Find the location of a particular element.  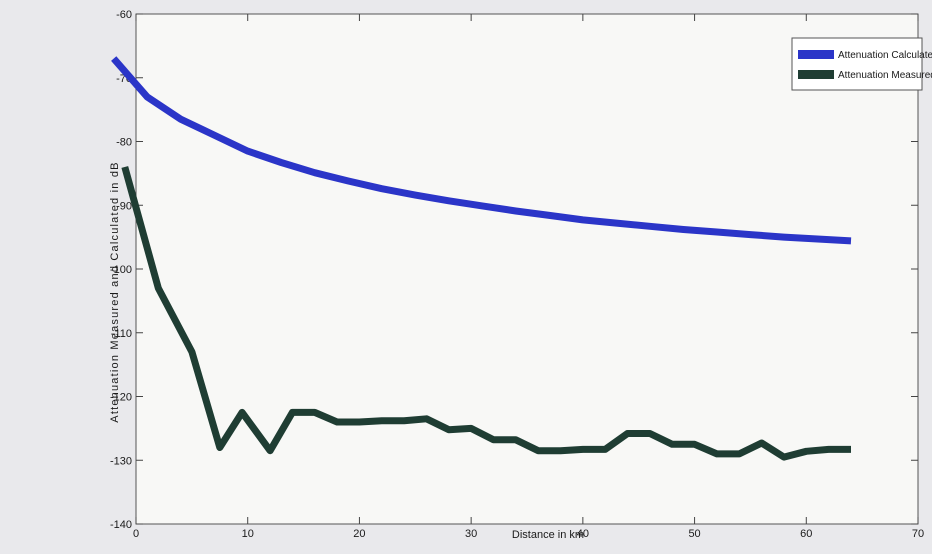

y-tick-label: -80 is located at coordinates (124, 143).